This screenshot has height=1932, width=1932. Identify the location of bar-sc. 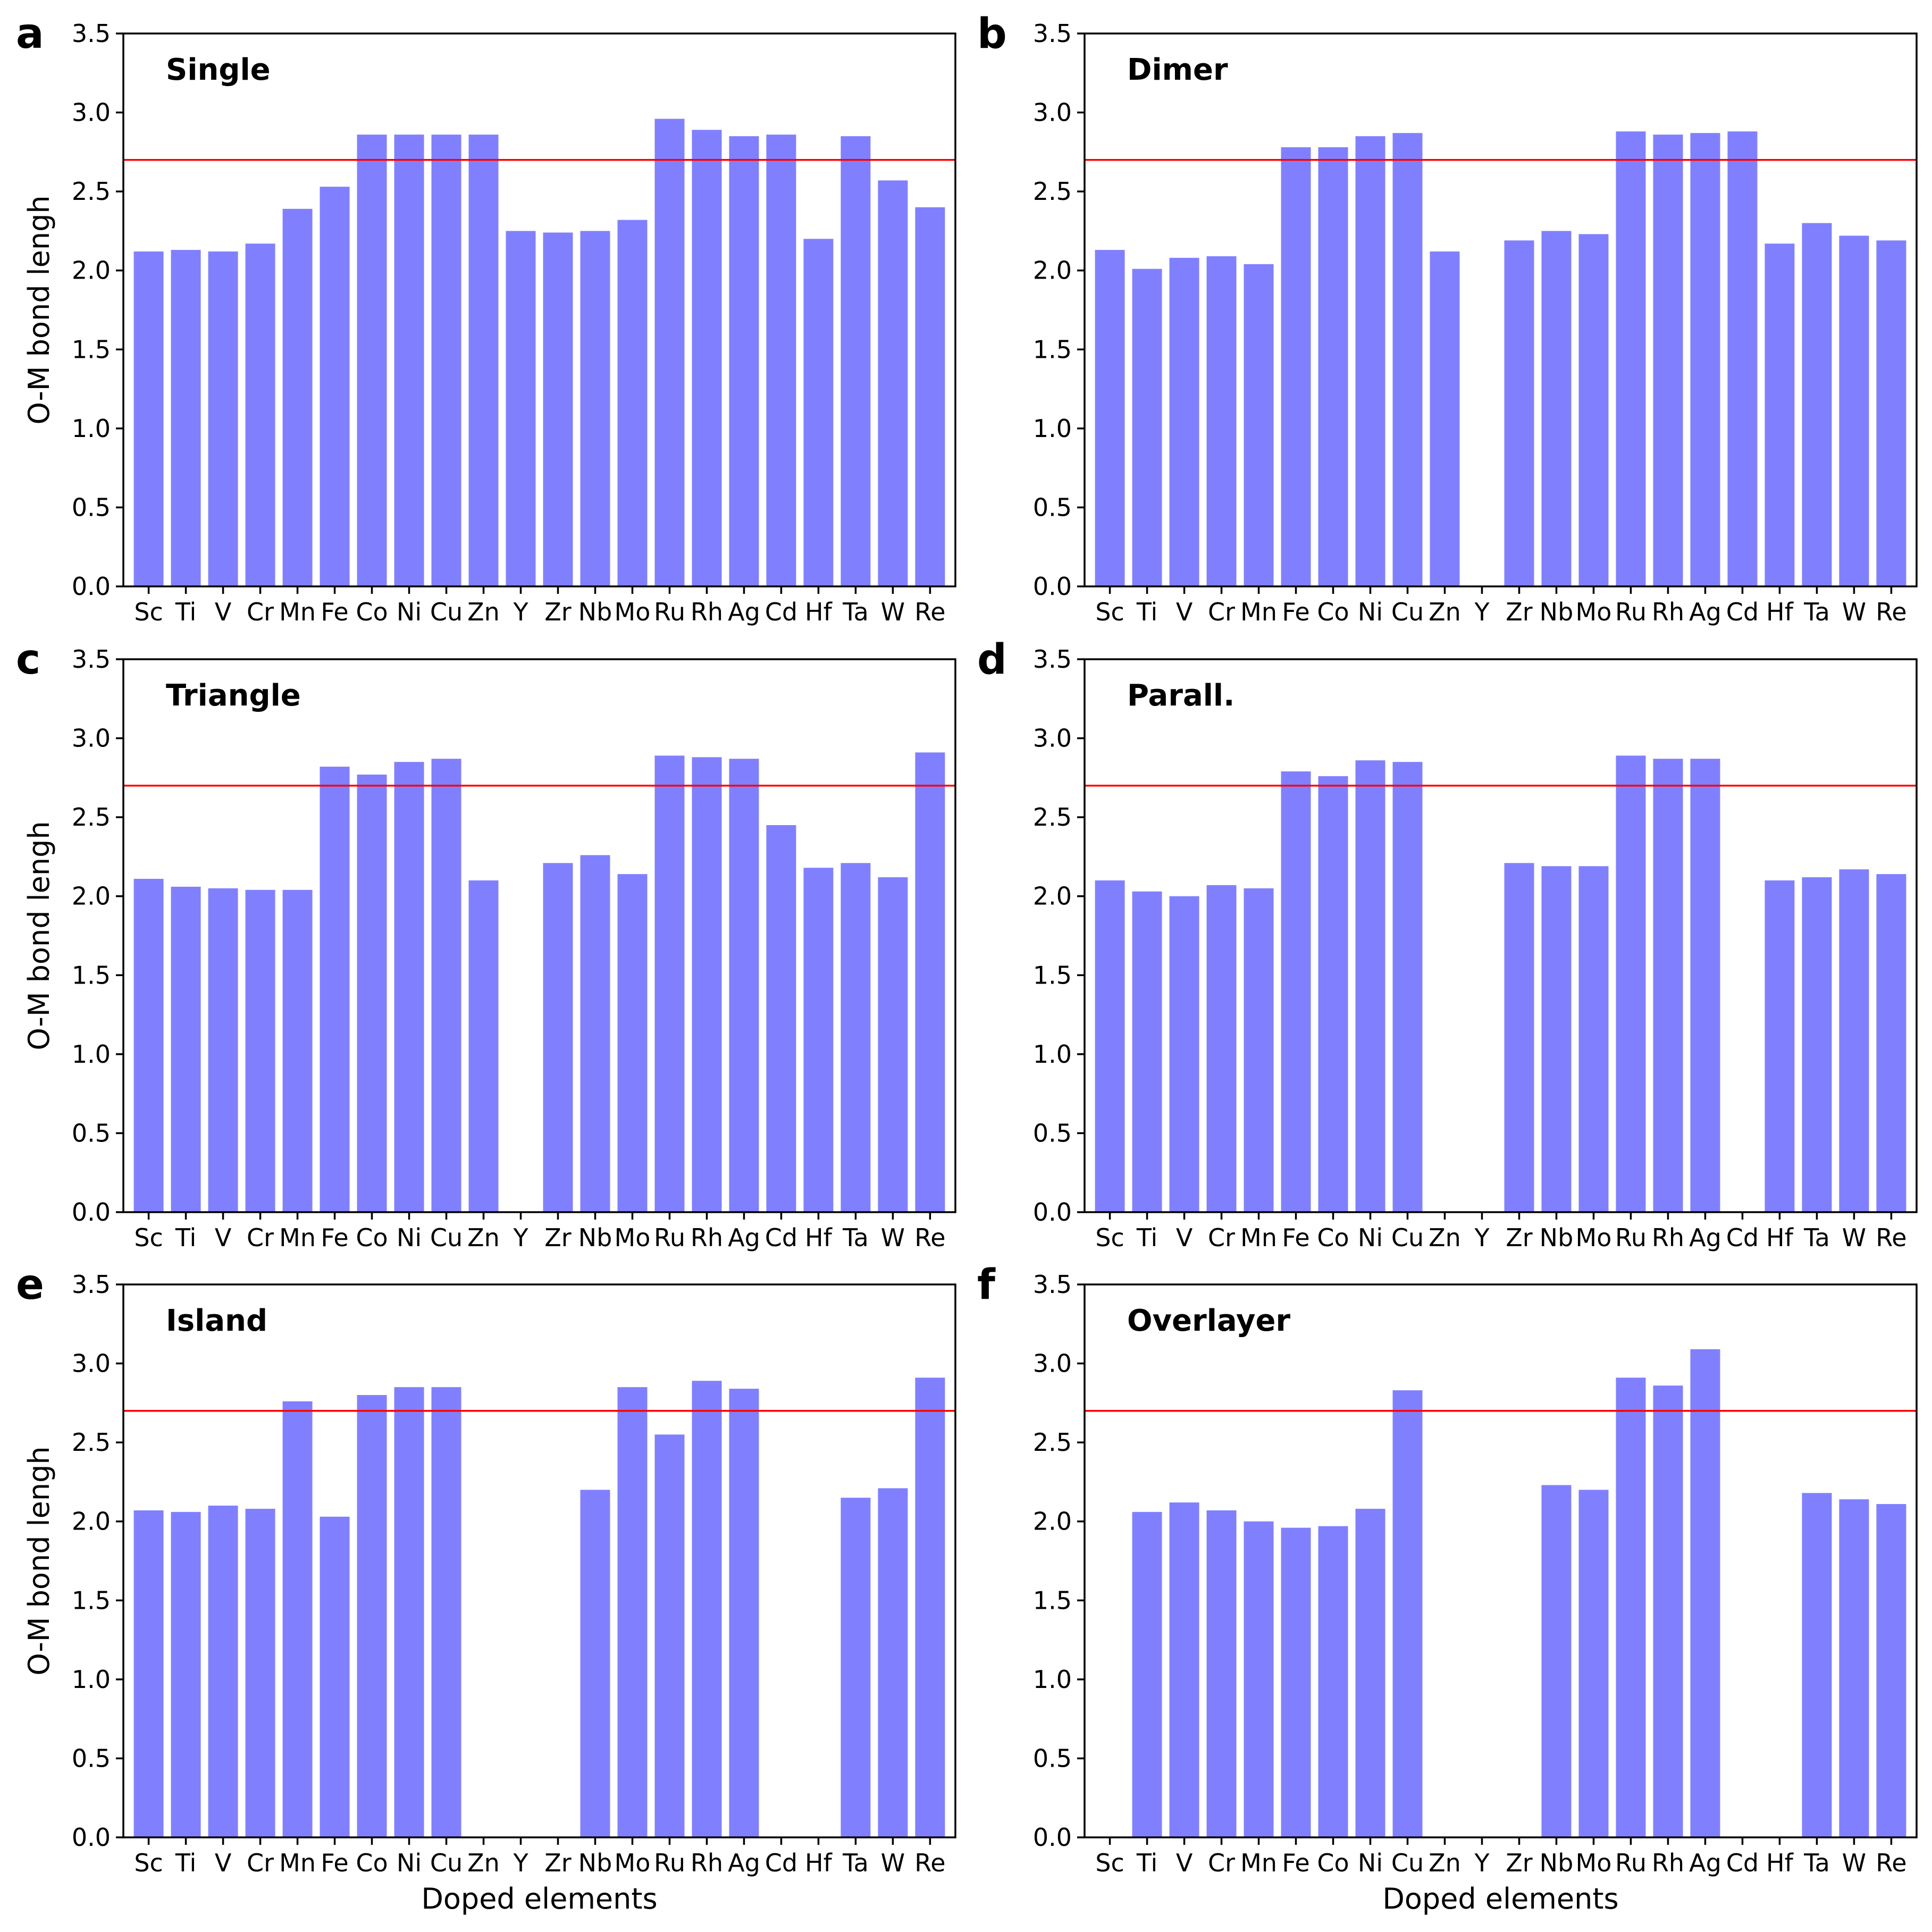
(1110, 1046).